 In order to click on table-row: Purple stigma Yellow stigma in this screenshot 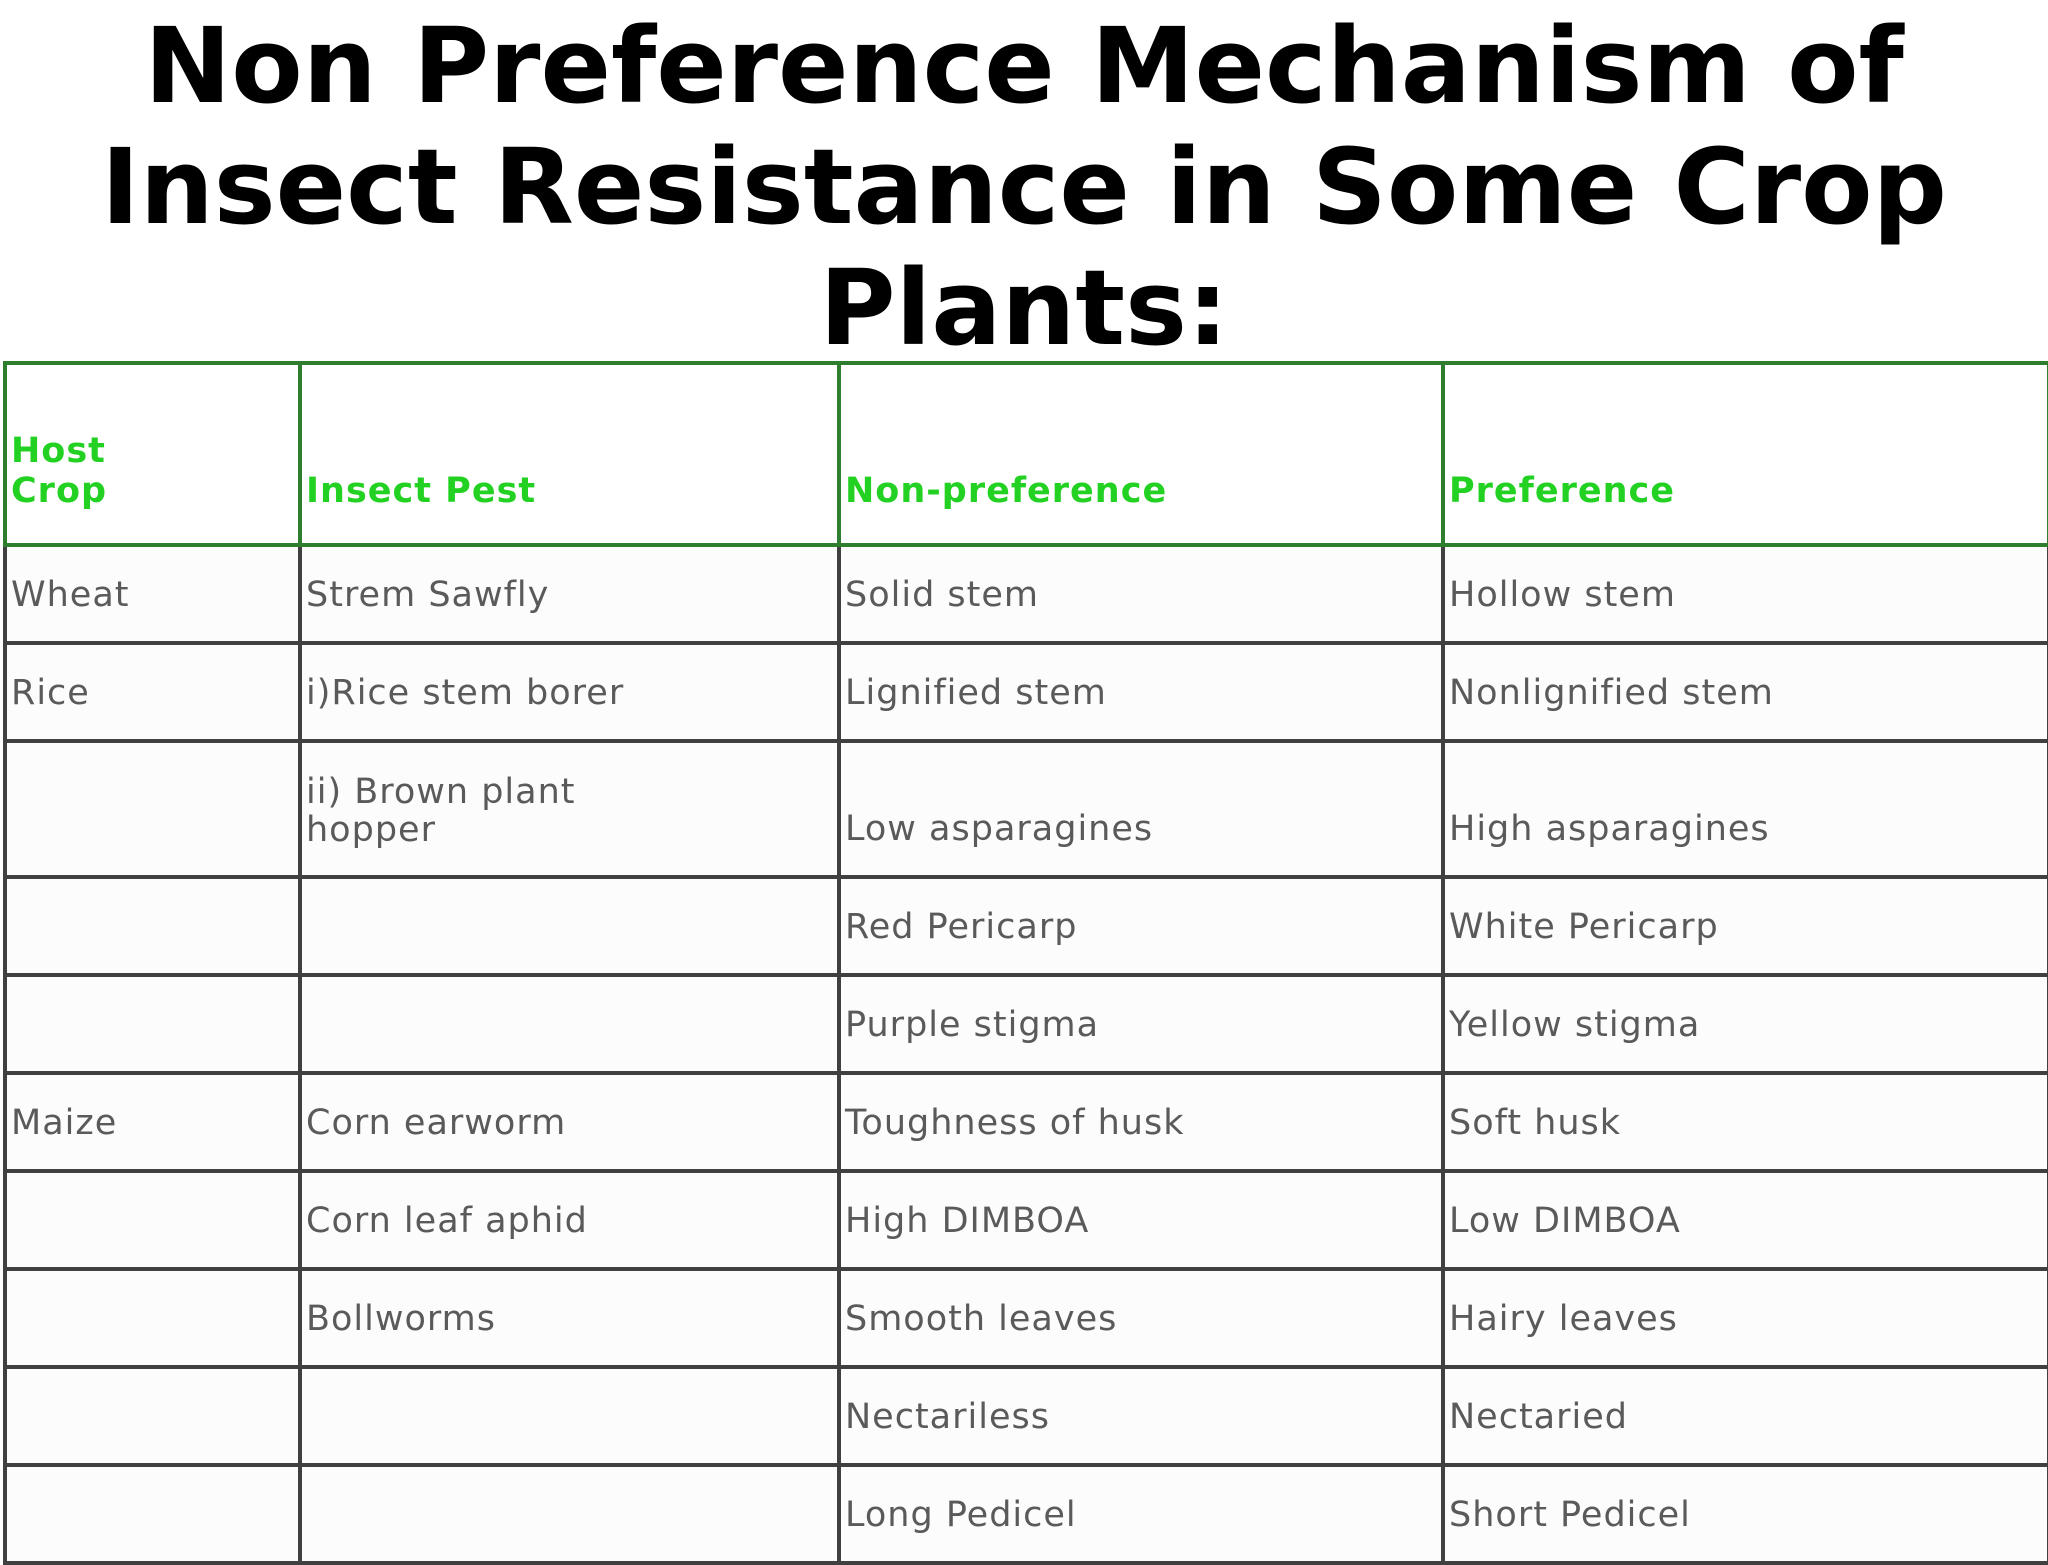, I will do `click(1025, 1024)`.